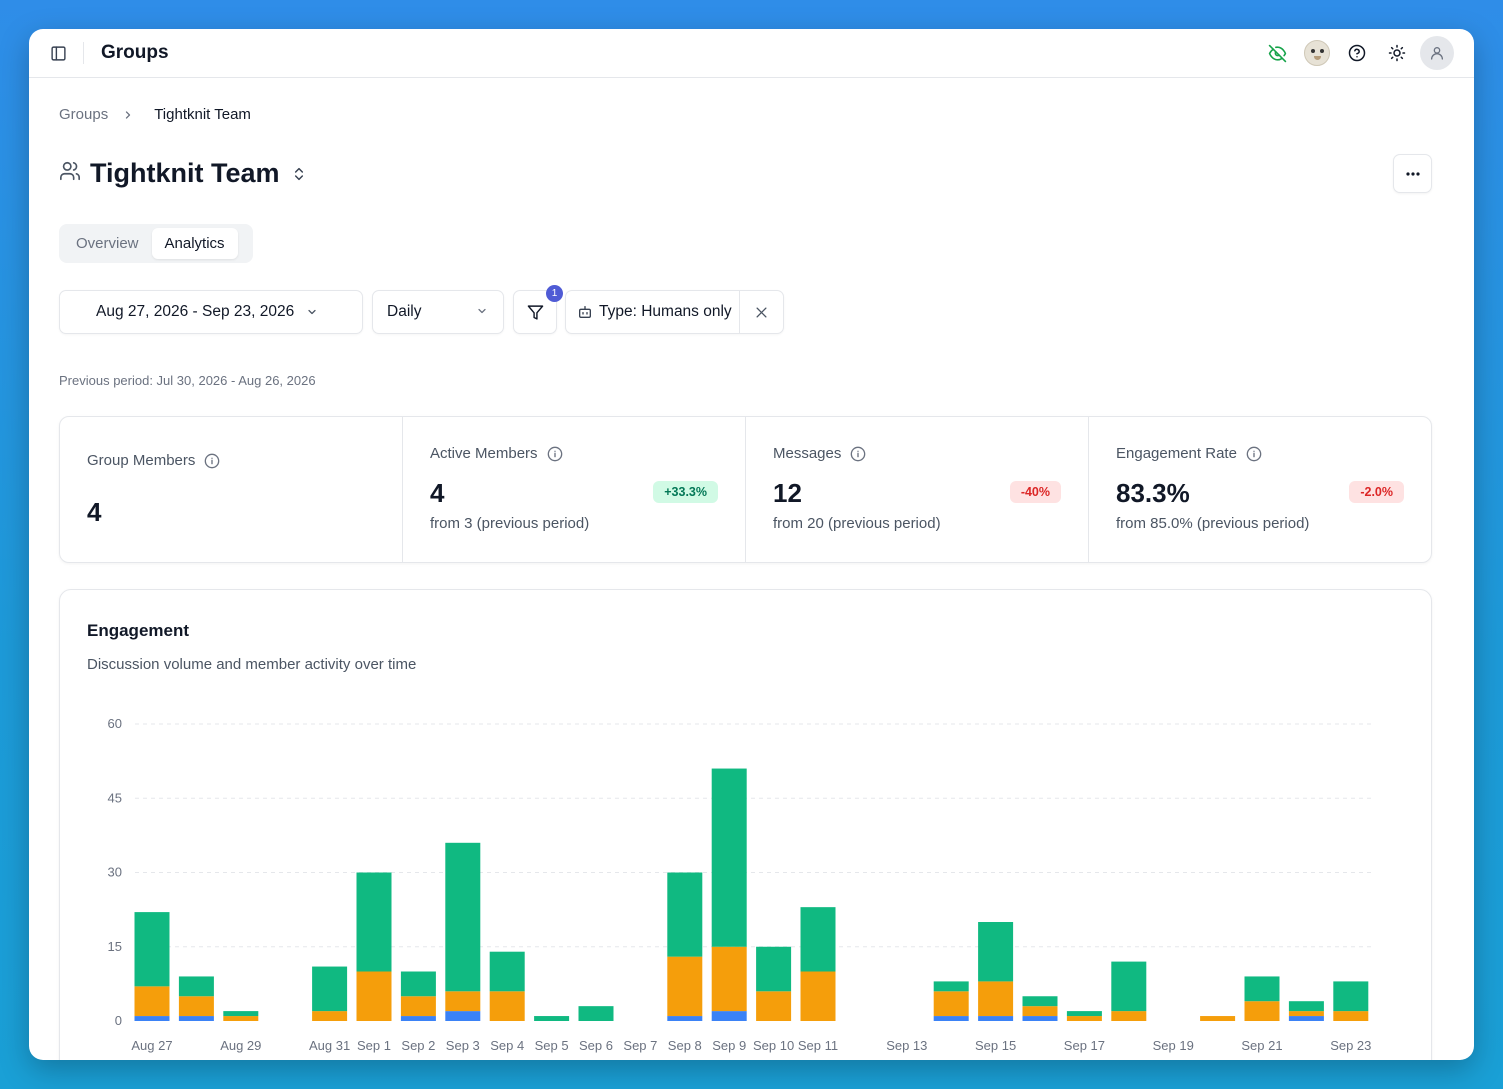 This screenshot has width=1503, height=1089. Describe the element at coordinates (195, 311) in the screenshot. I see `date-range-label: Aug 27, 2026 - Sep 23, 2026` at that location.